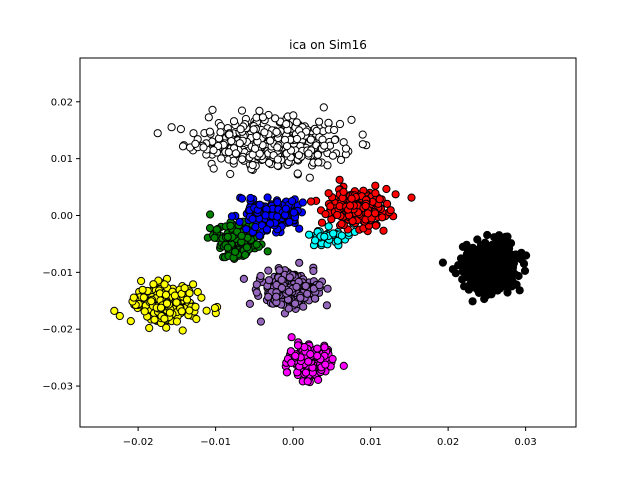  Describe the element at coordinates (62, 159) in the screenshot. I see `y-tick-label: 0.01` at that location.